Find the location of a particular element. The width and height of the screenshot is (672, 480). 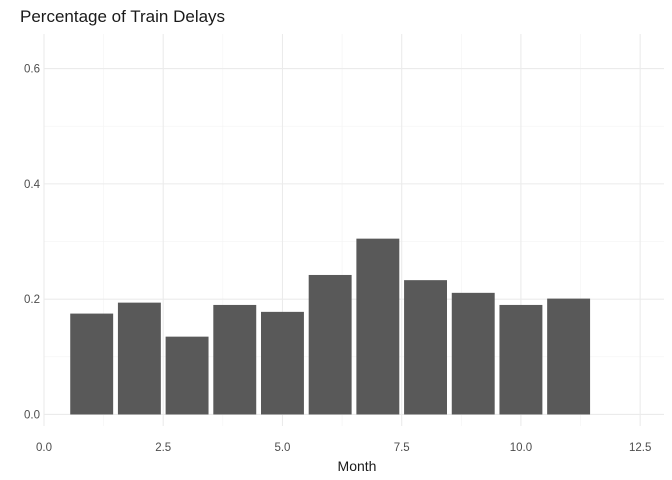

chart-title: Percentage of Train Delays is located at coordinates (122, 16).